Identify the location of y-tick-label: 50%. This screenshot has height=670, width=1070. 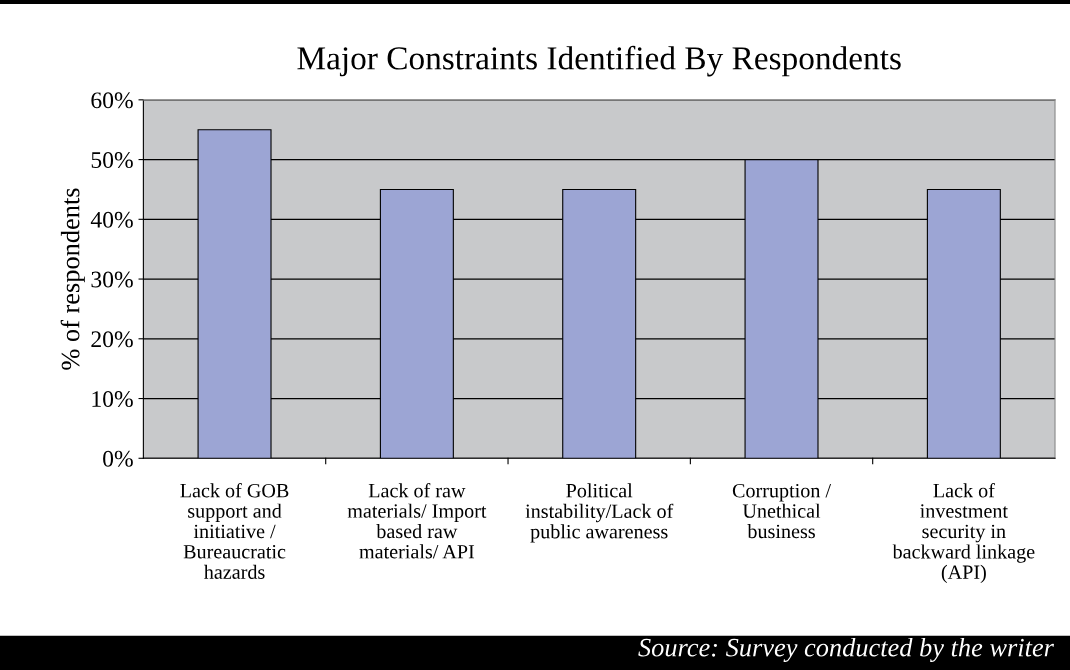
(112, 160).